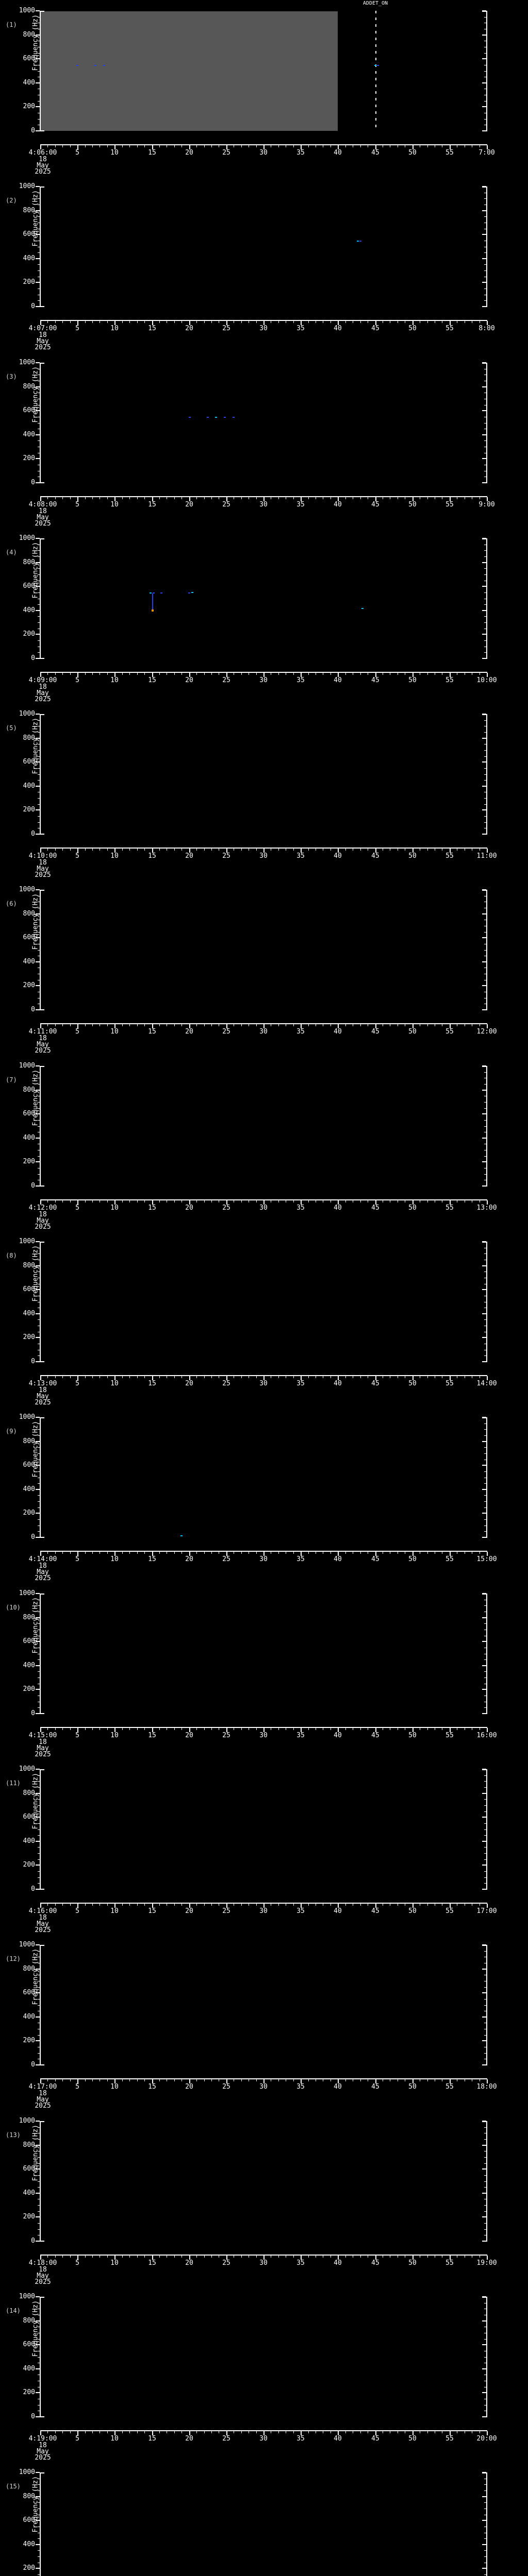 The image size is (528, 2576). What do you see at coordinates (40, 598) in the screenshot?
I see `y-axis-left` at bounding box center [40, 598].